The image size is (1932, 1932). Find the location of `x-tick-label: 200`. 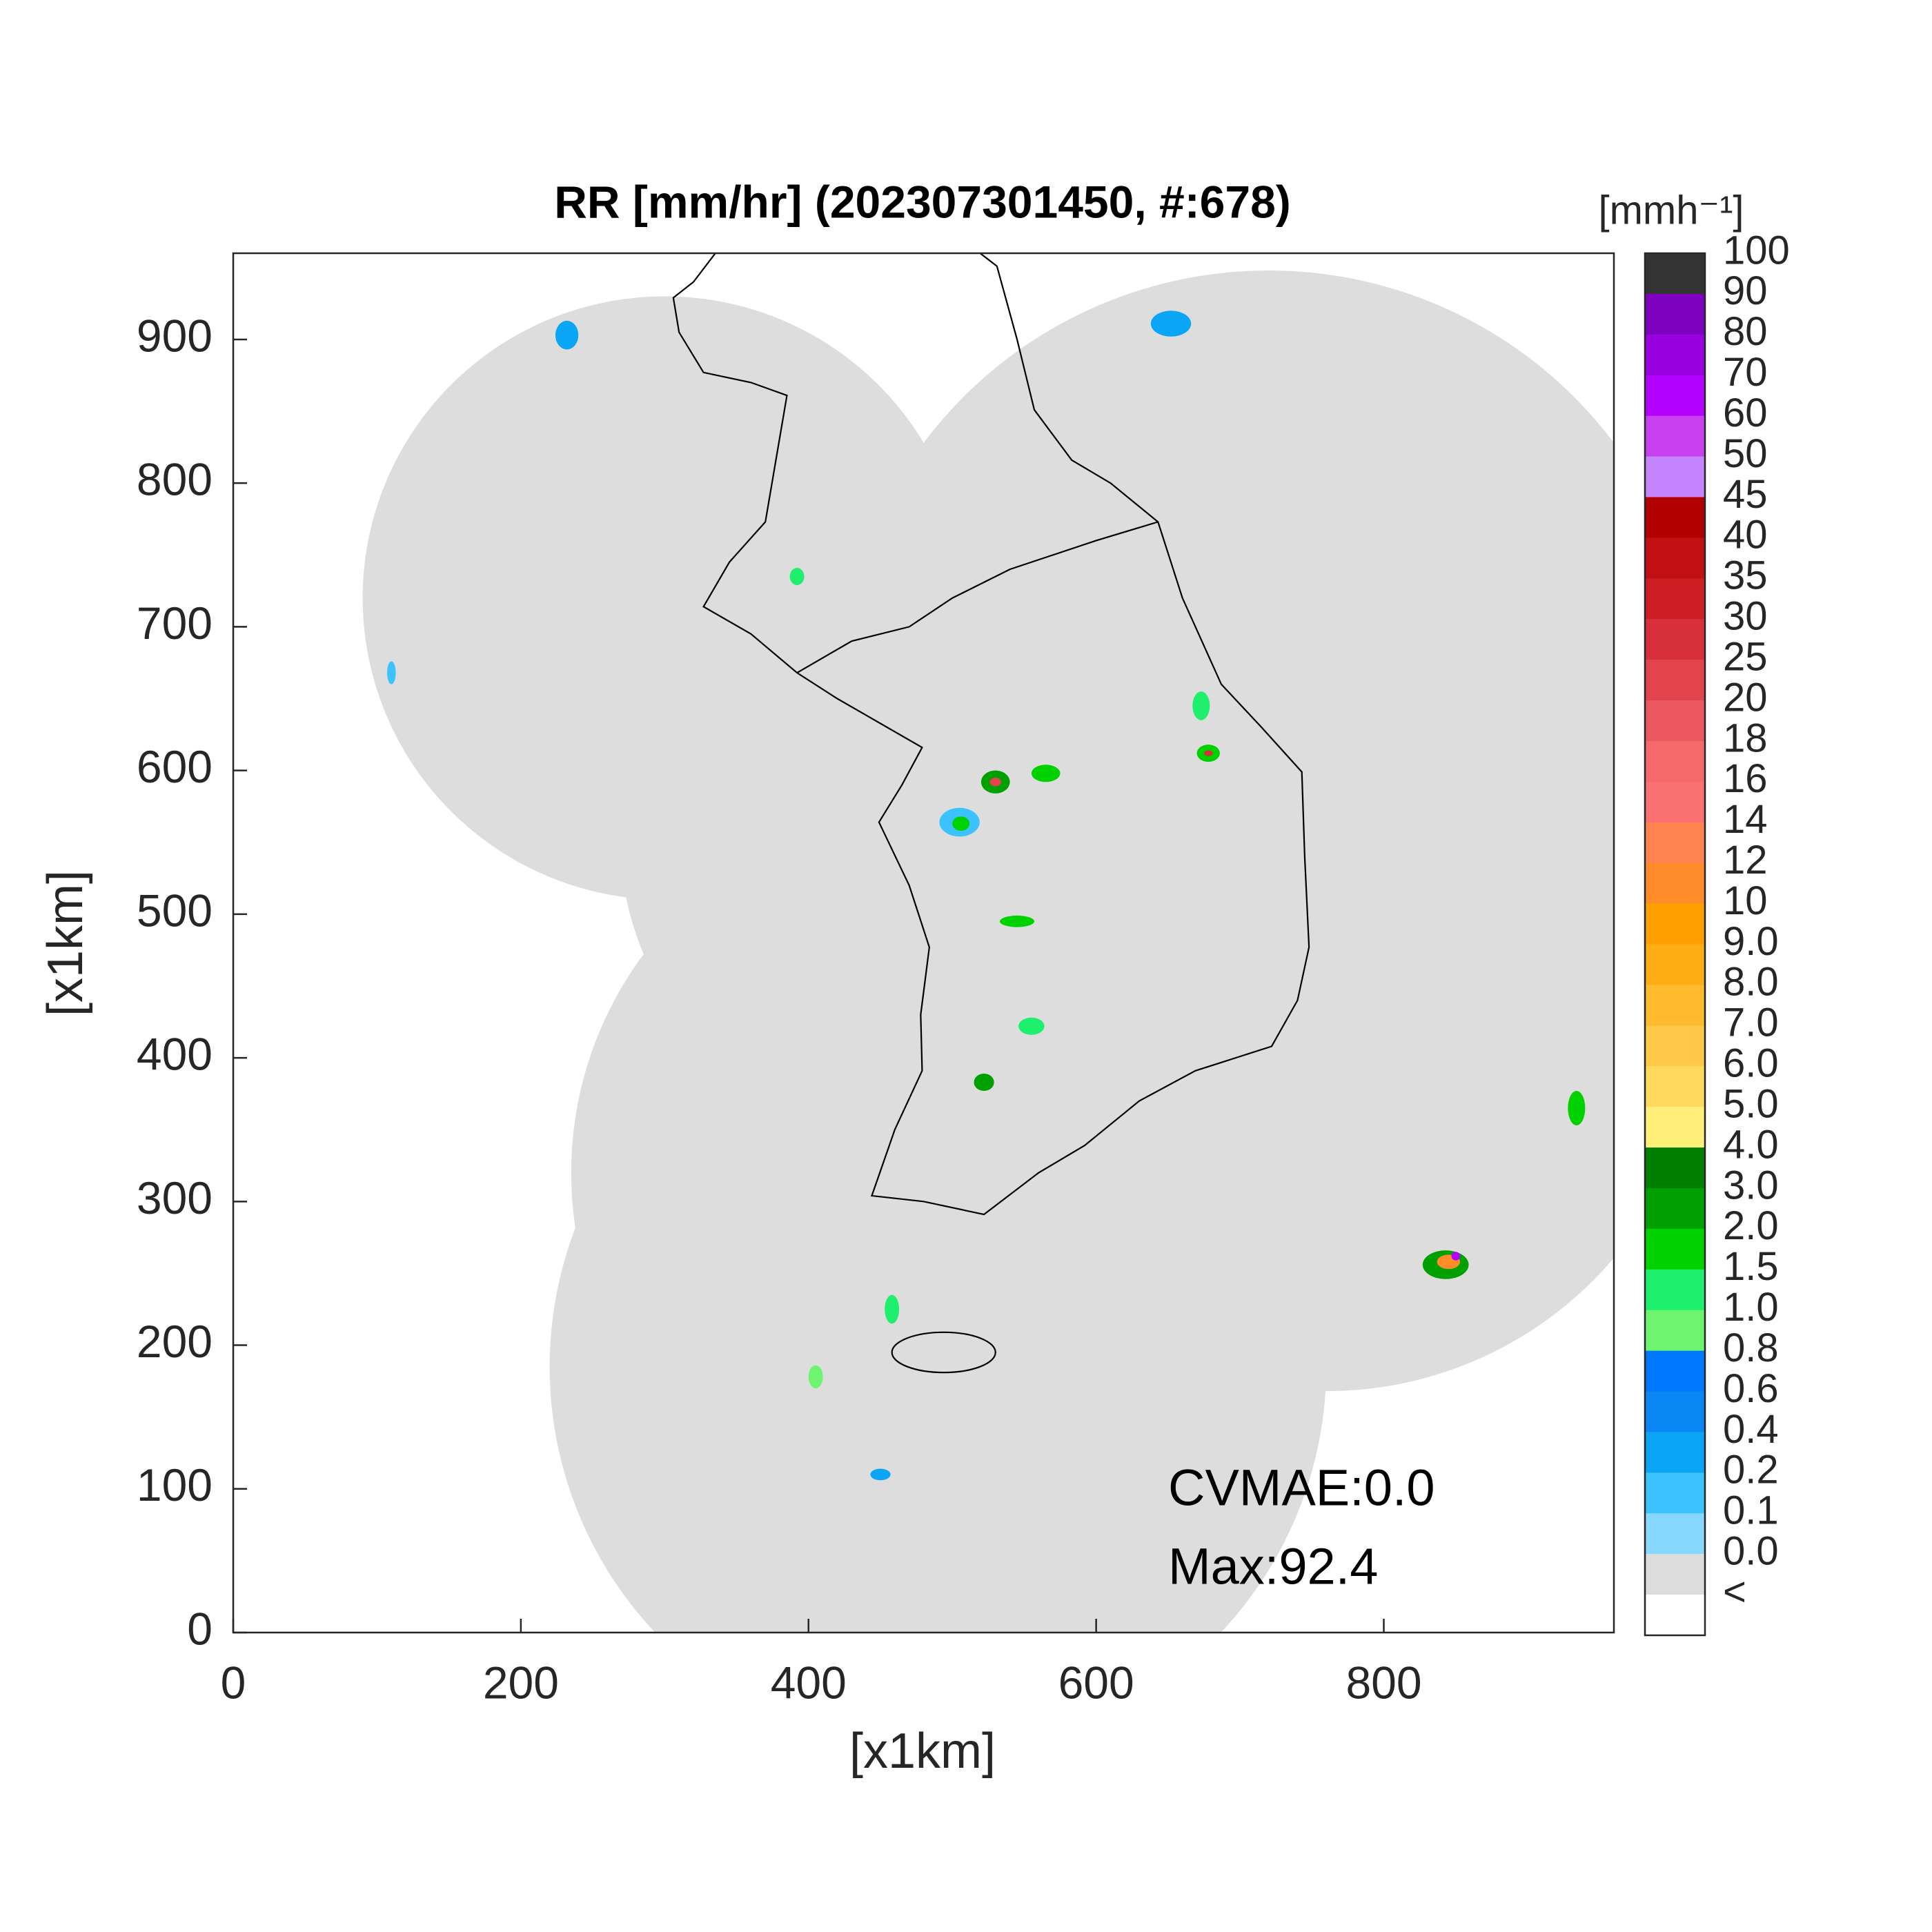

x-tick-label: 200 is located at coordinates (521, 1682).